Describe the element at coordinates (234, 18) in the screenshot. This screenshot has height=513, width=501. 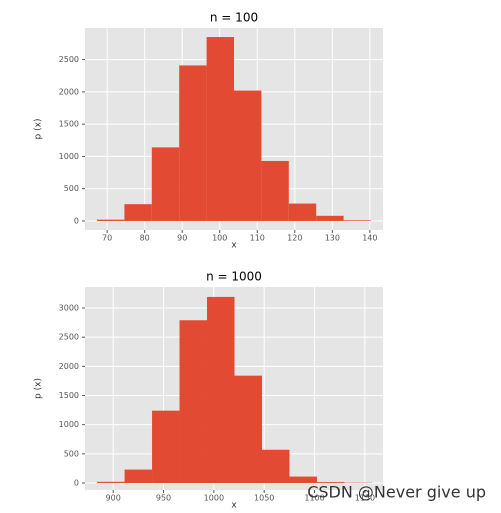
I see `chart-title: n = 100` at that location.